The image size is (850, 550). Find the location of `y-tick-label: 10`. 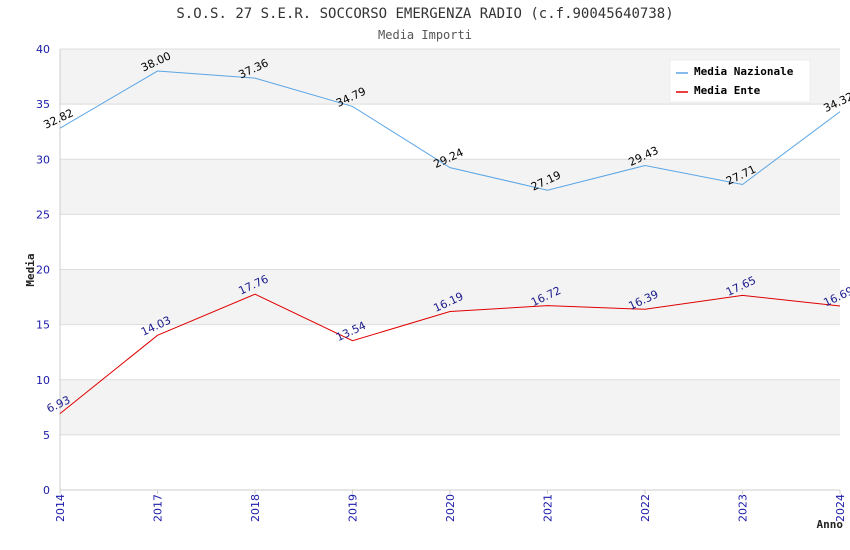

y-tick-label: 10 is located at coordinates (43, 380).